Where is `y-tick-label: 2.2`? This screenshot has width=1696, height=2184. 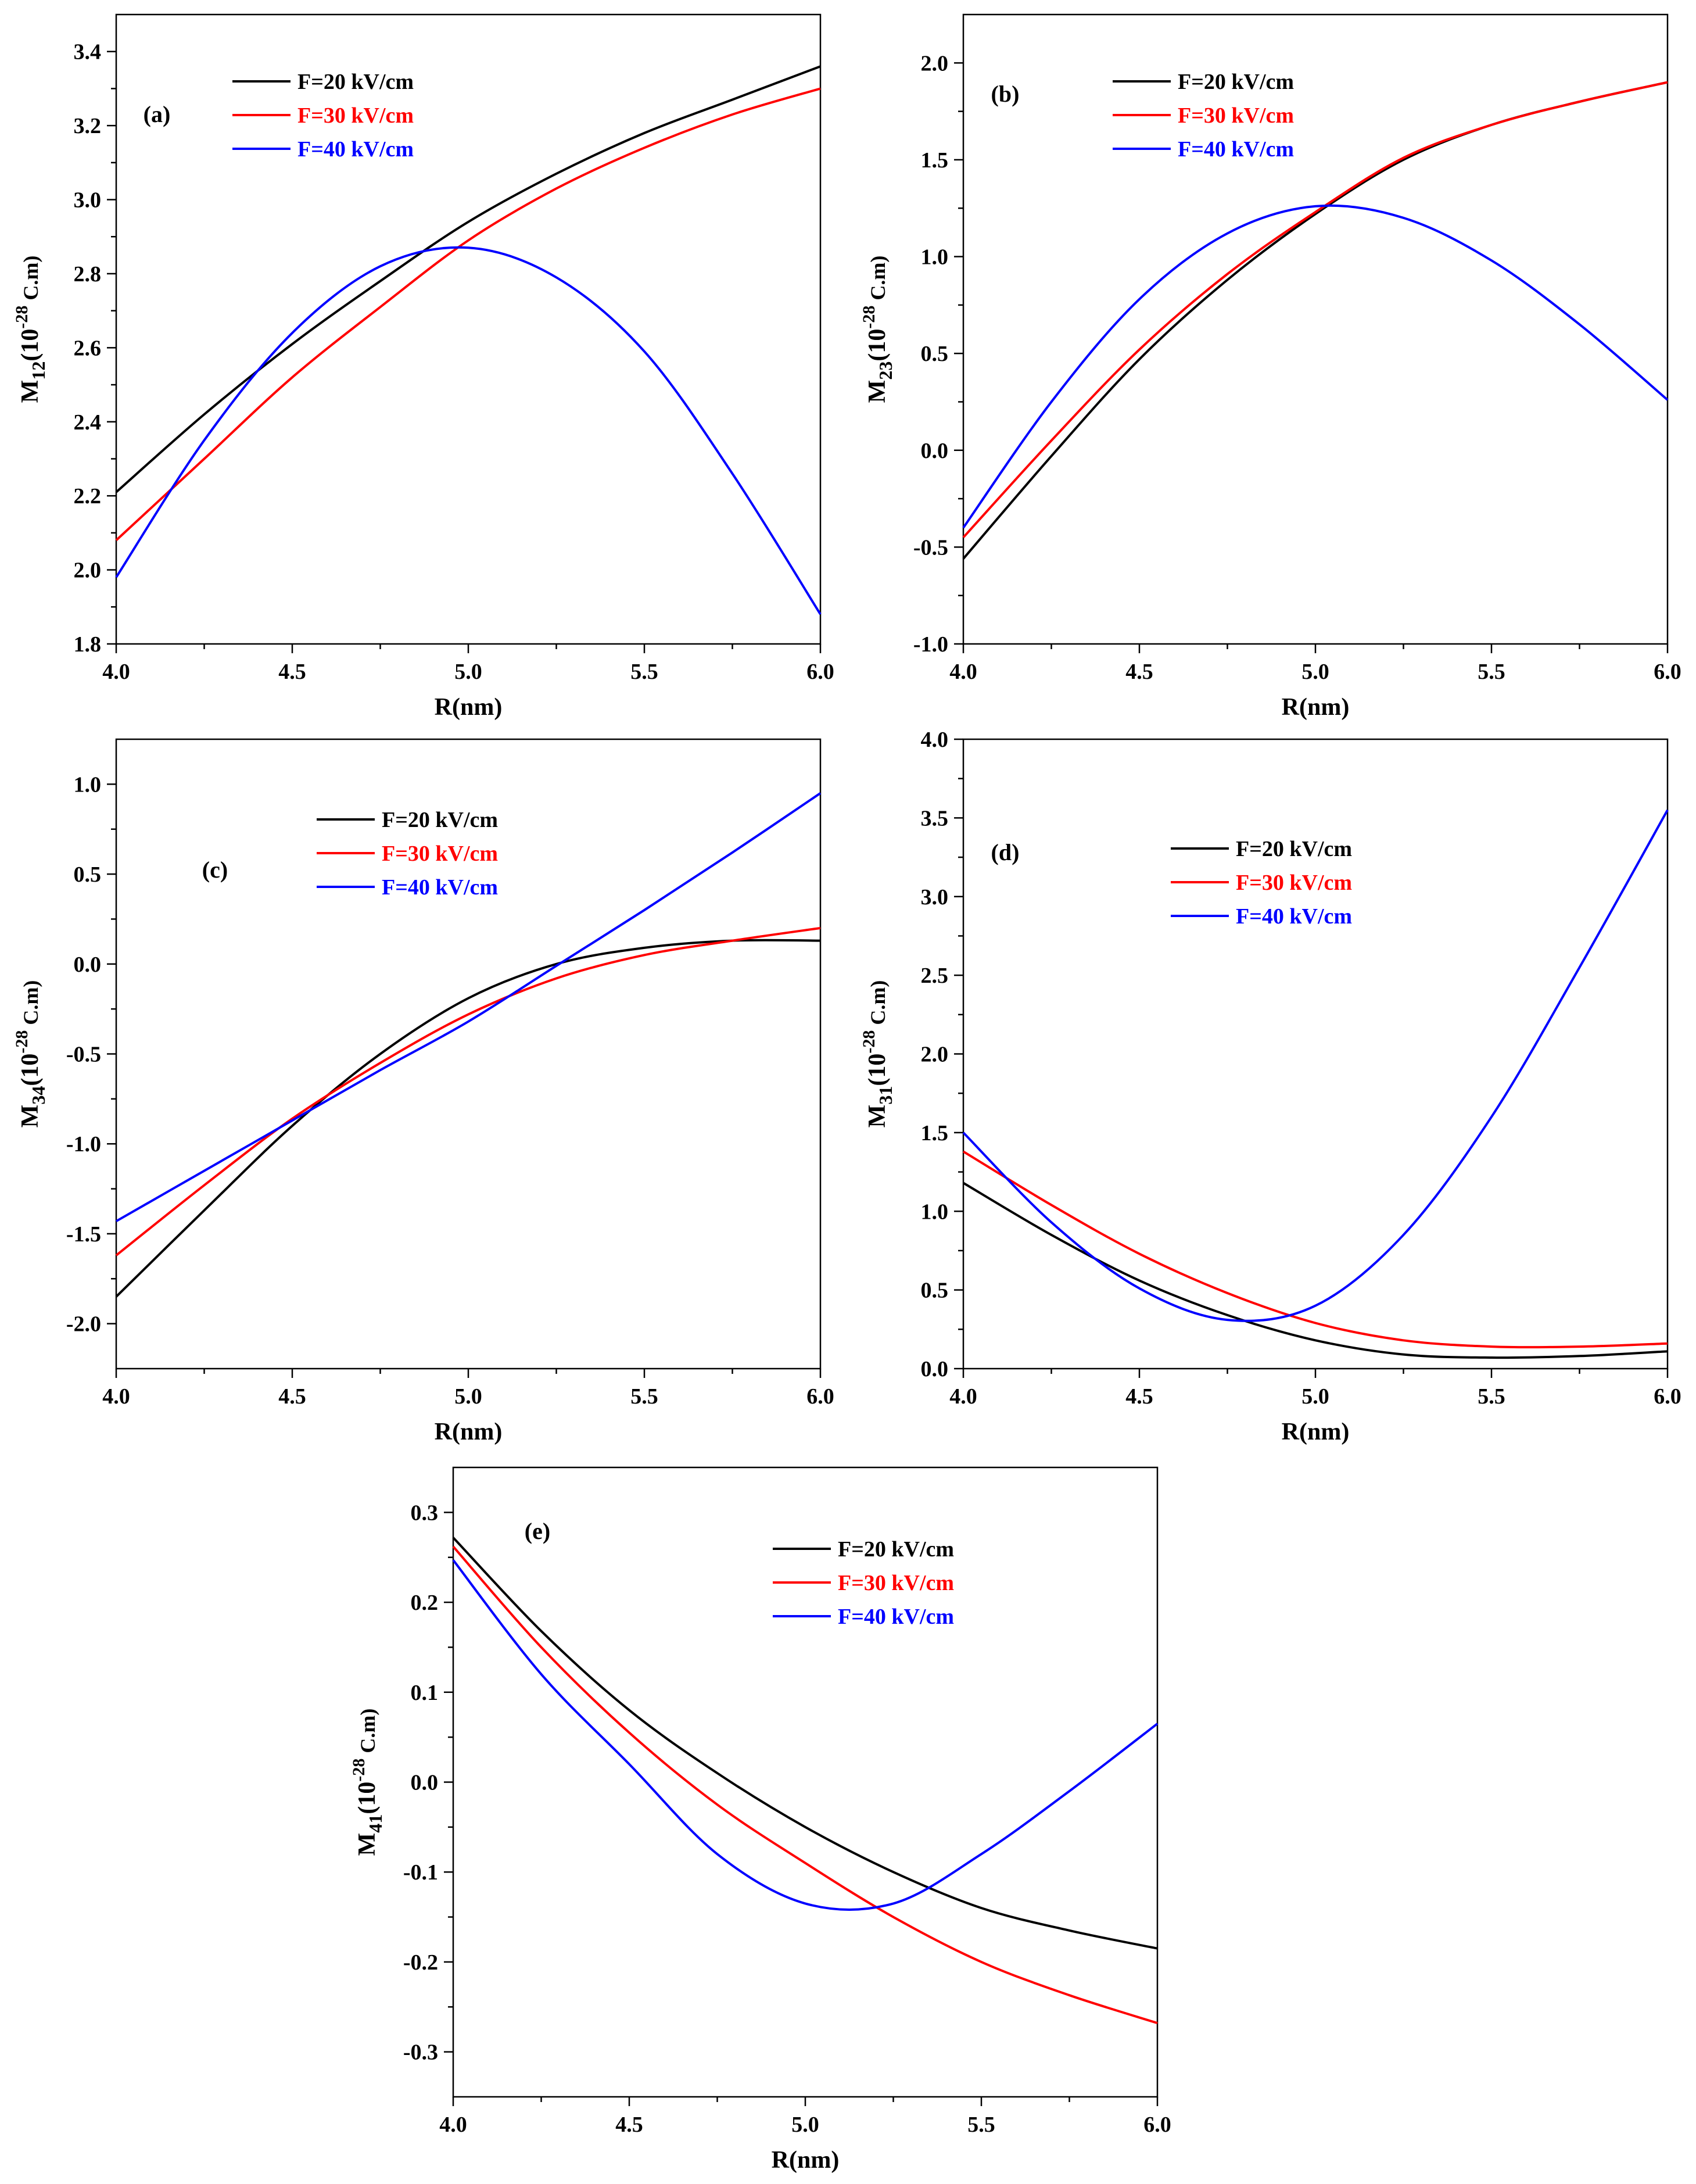 y-tick-label: 2.2 is located at coordinates (88, 497).